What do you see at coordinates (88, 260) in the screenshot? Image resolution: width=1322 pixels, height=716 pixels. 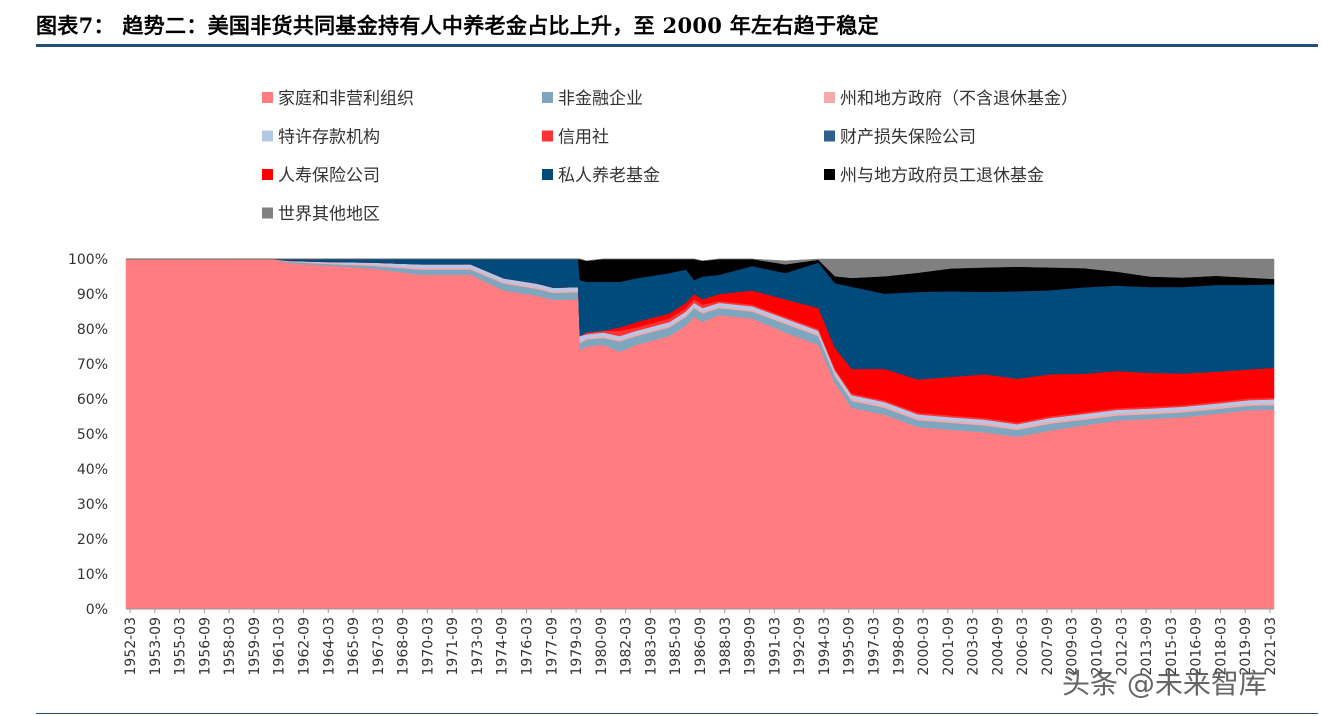 I see `y-tick-label: 100%` at bounding box center [88, 260].